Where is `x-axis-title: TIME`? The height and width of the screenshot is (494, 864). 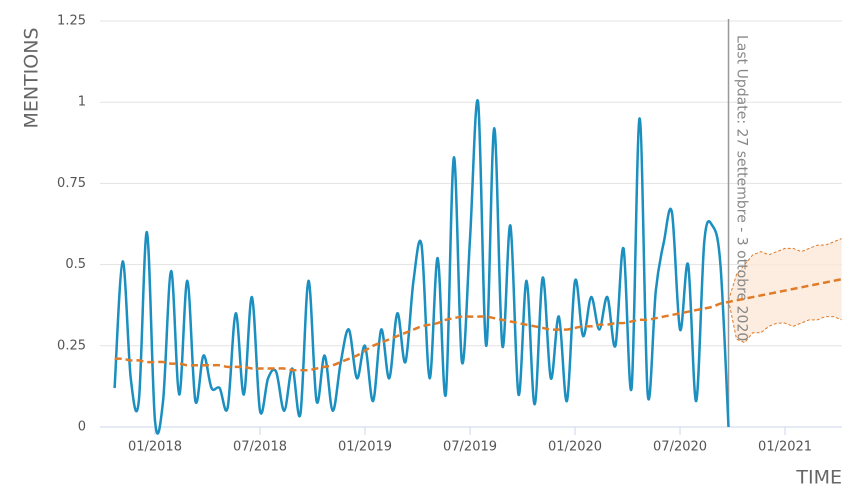 x-axis-title: TIME is located at coordinates (818, 478).